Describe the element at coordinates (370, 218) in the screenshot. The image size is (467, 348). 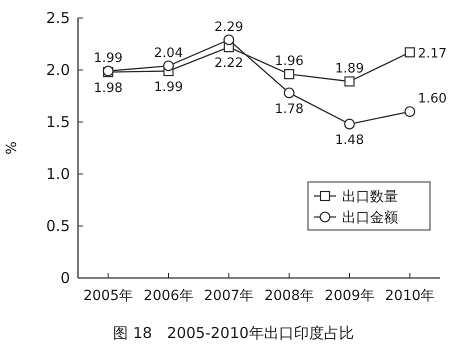
I see `legend-label: 出口金额` at that location.